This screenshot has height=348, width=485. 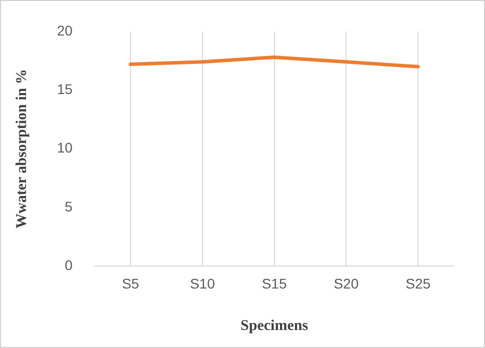 I want to click on y-tick-label: 20, so click(x=64, y=30).